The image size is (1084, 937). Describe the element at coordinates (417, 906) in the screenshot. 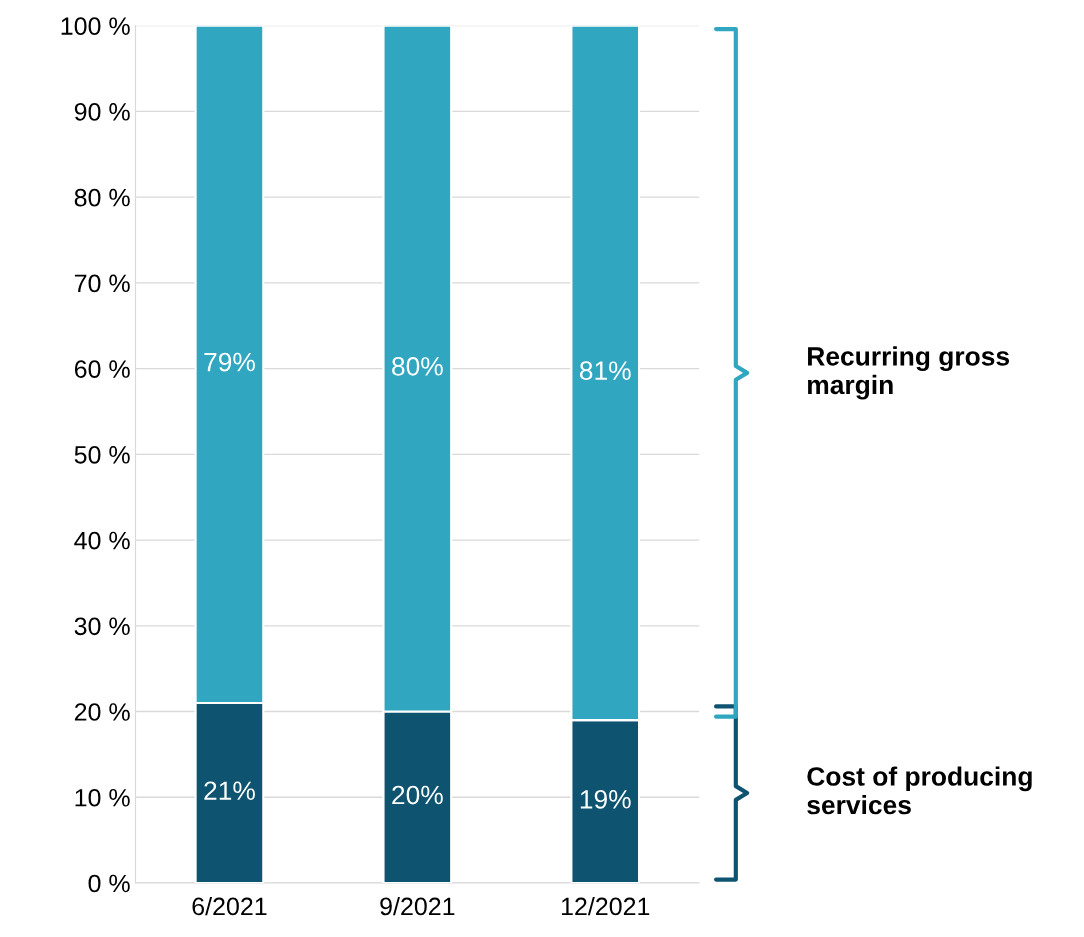

I see `x-tick-label: 9/2021` at that location.